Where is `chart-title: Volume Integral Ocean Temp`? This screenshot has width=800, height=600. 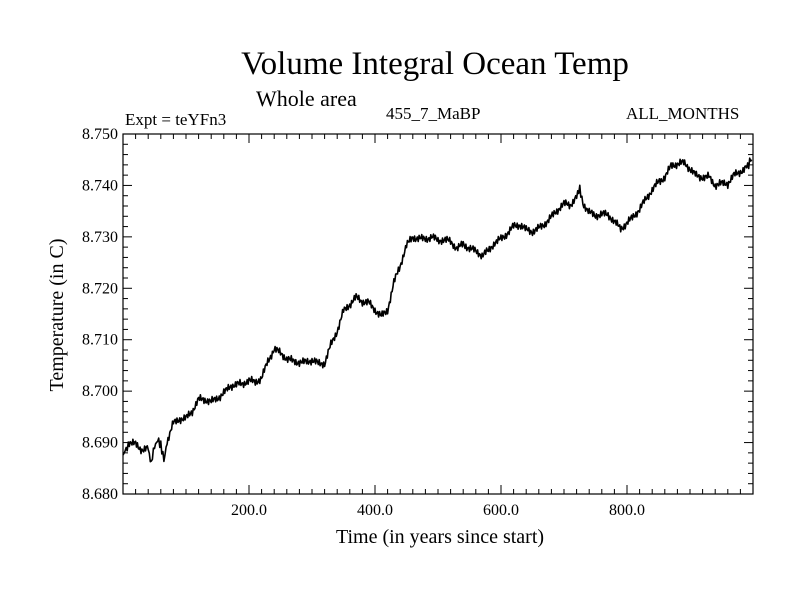
chart-title: Volume Integral Ocean Temp is located at coordinates (435, 64).